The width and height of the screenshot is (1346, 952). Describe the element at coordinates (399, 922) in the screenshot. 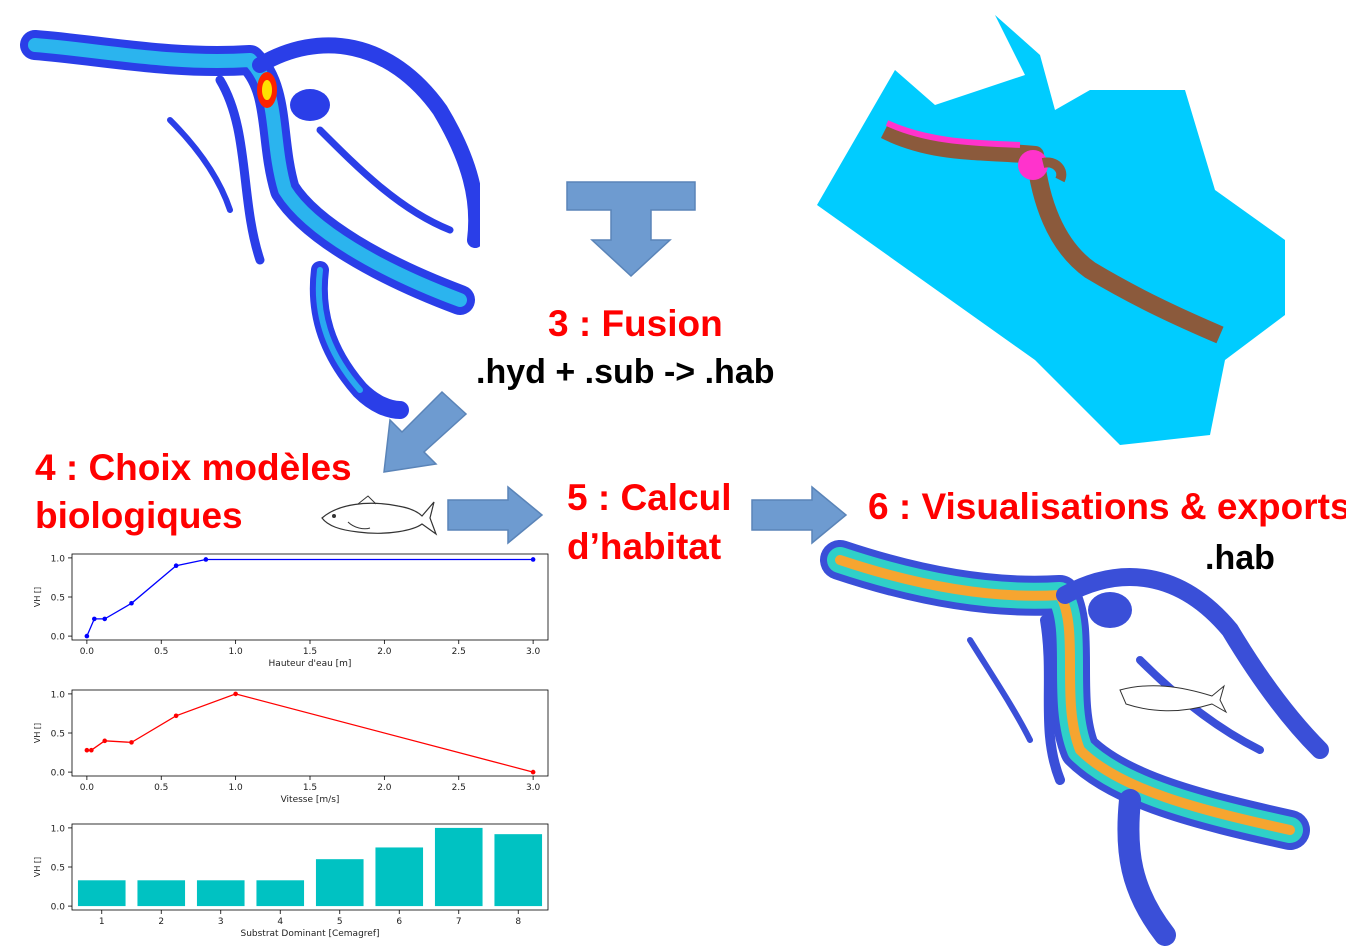

I see `x-tick-label: 6` at that location.